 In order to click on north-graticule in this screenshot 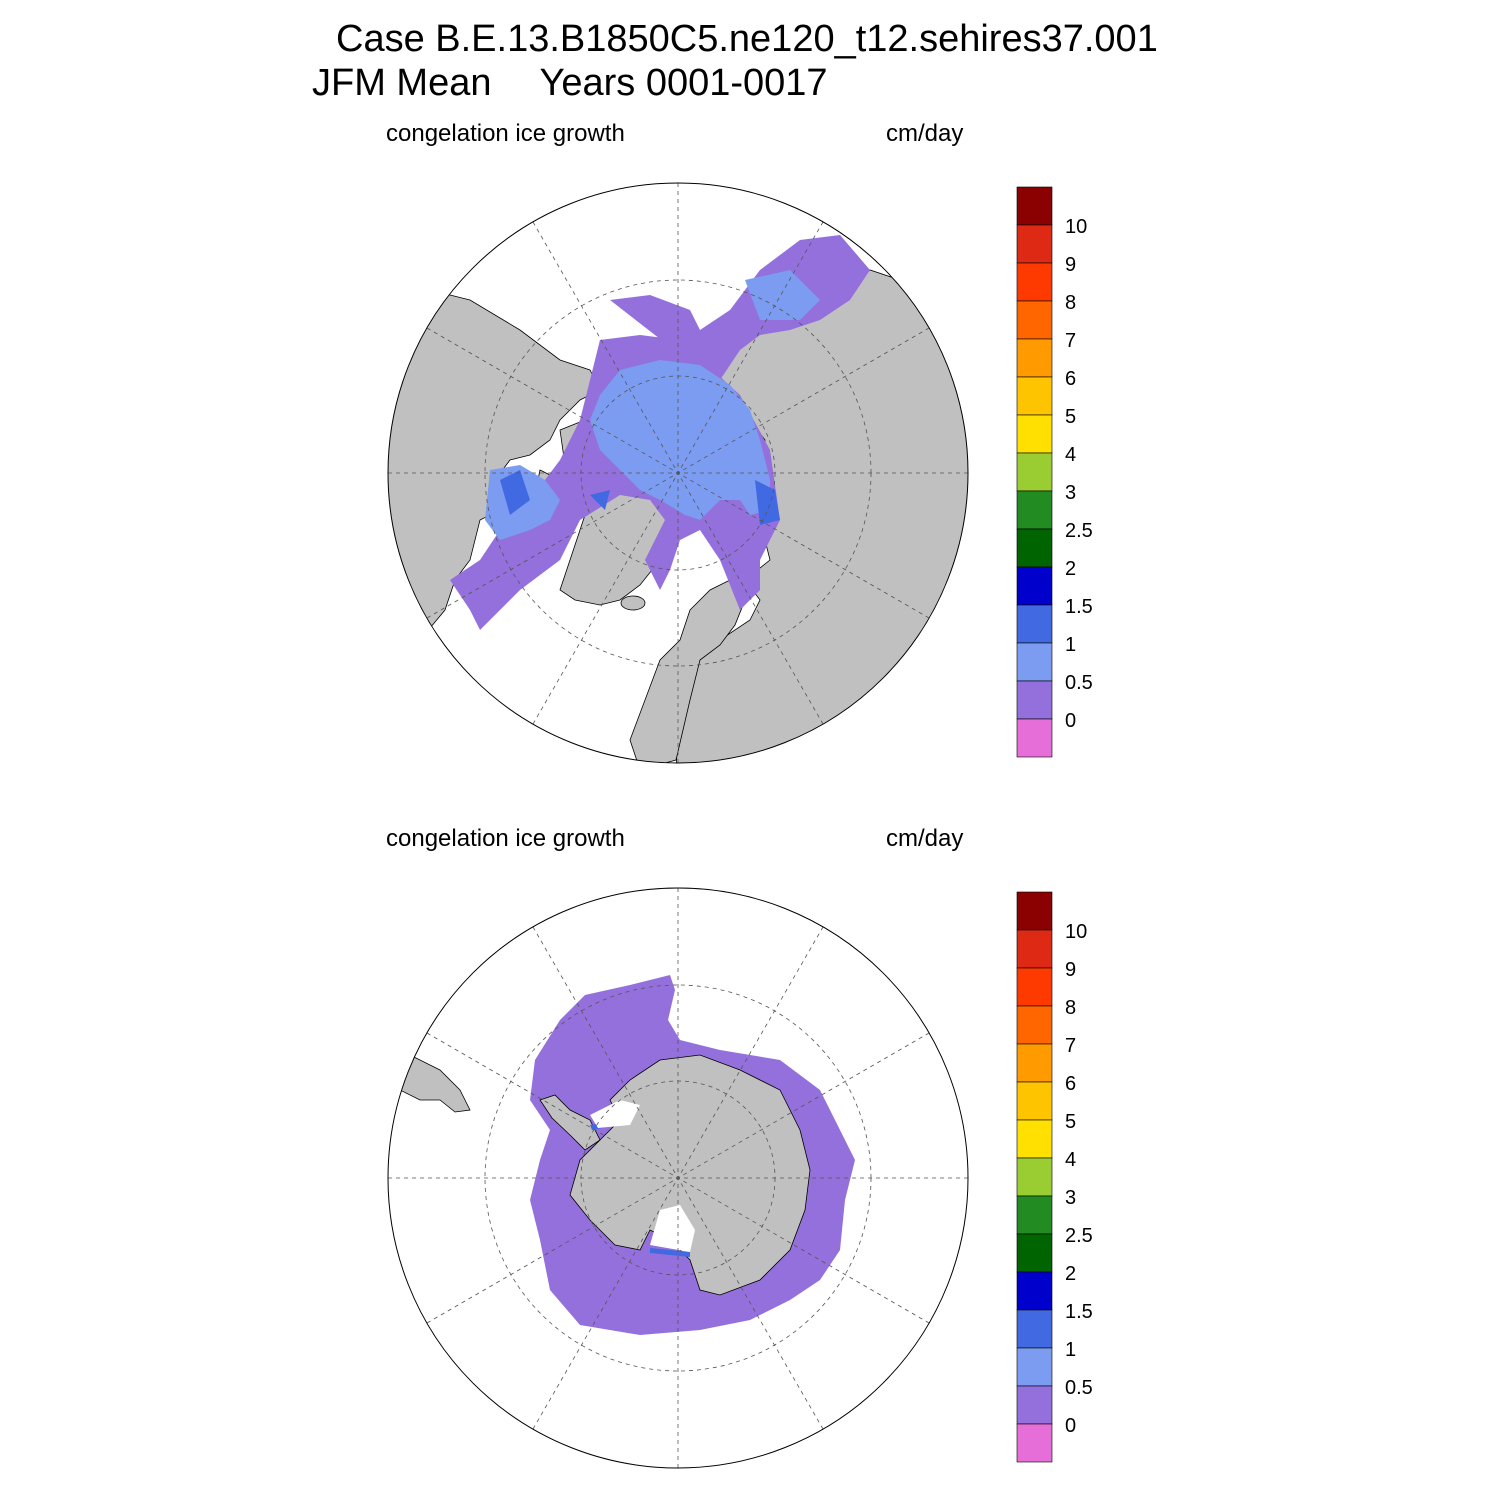, I will do `click(678, 473)`.